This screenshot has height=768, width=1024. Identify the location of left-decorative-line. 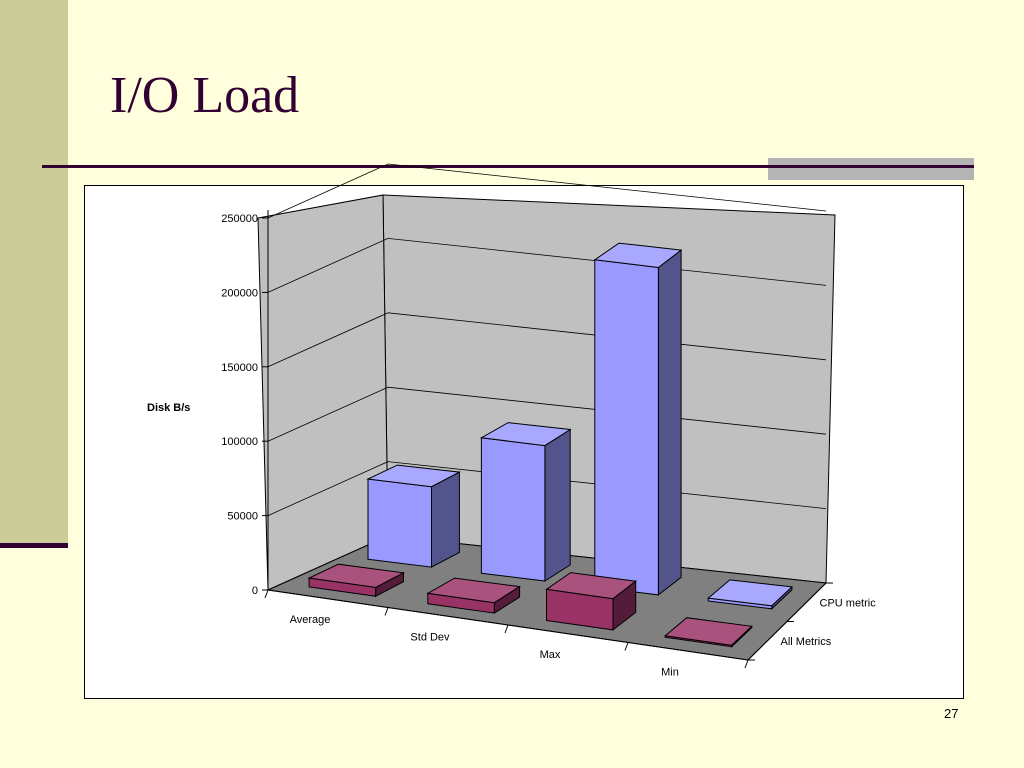
(34, 545).